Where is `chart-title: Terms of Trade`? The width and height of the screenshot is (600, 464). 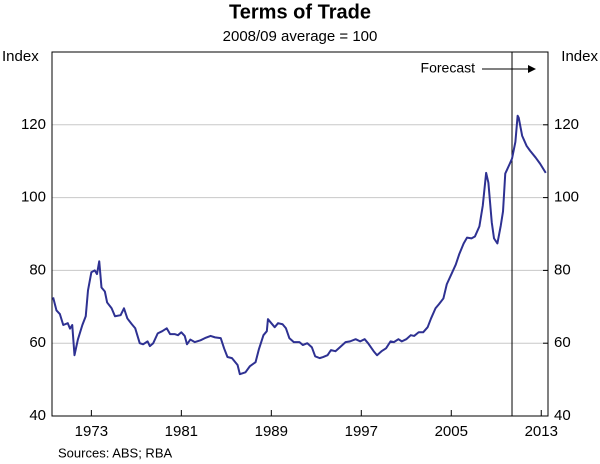 chart-title: Terms of Trade is located at coordinates (300, 12).